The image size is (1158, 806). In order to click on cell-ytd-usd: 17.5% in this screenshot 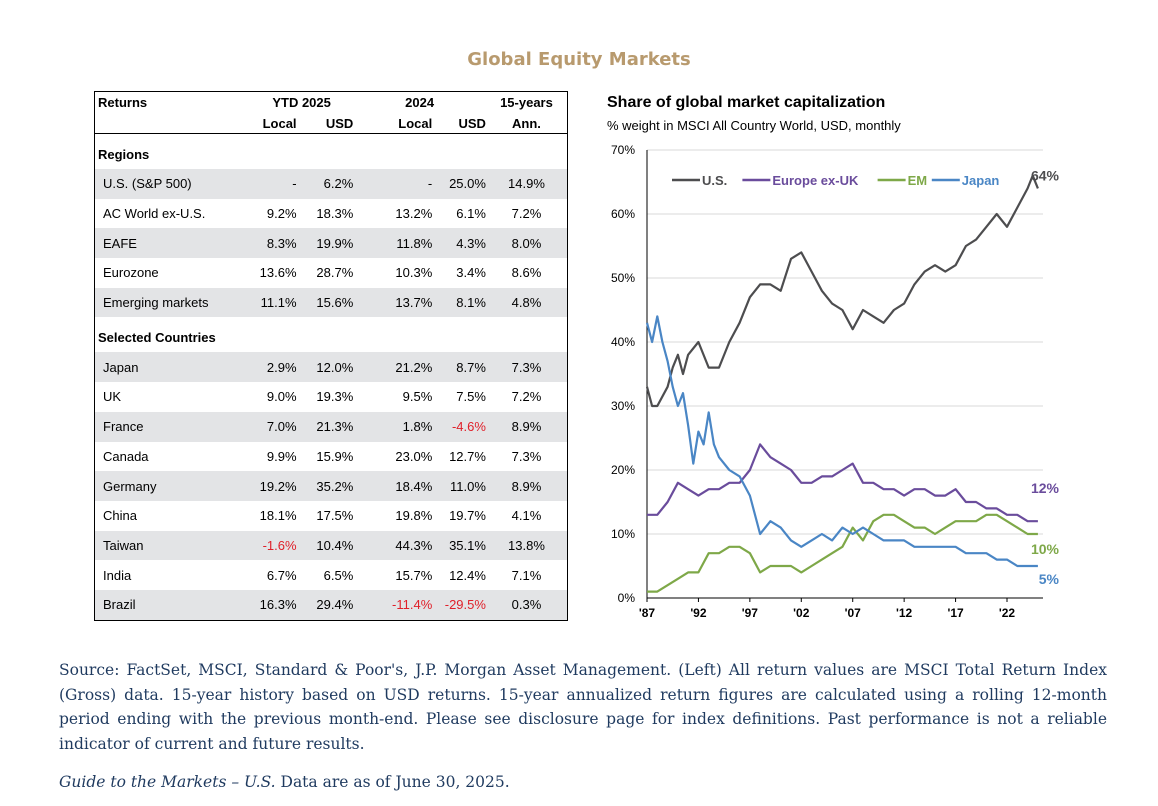, I will do `click(335, 516)`.